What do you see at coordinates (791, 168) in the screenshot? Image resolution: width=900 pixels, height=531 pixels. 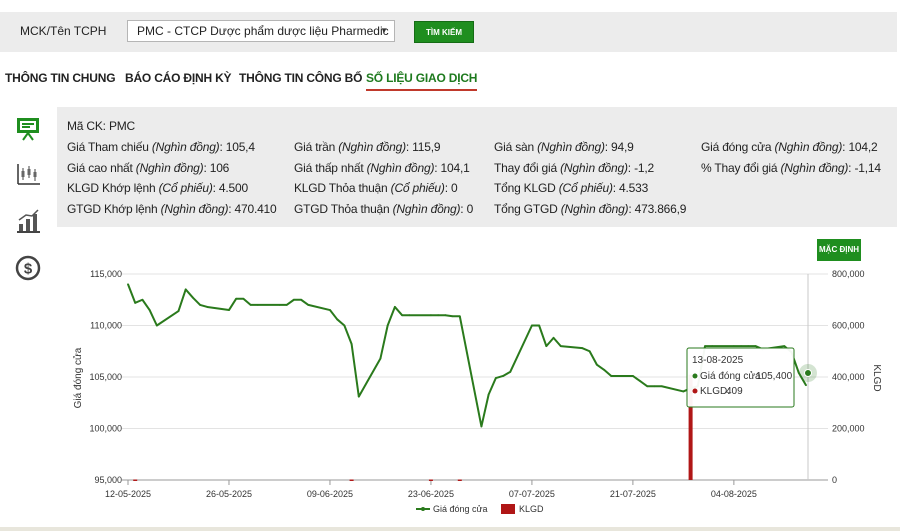 I see `info-field: % Thay đổi giá (Nghìn đồng): -1,14` at bounding box center [791, 168].